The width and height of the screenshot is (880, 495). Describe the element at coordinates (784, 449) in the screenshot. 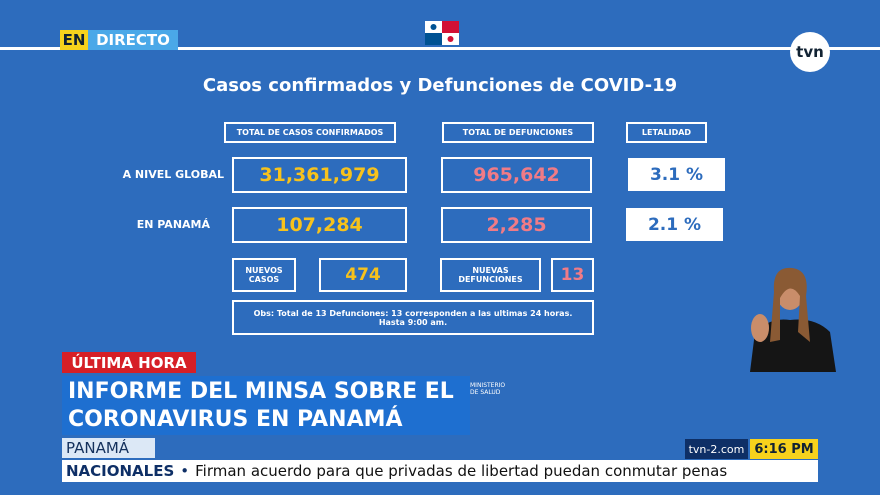

I see `clock: 6:16 PM` at that location.